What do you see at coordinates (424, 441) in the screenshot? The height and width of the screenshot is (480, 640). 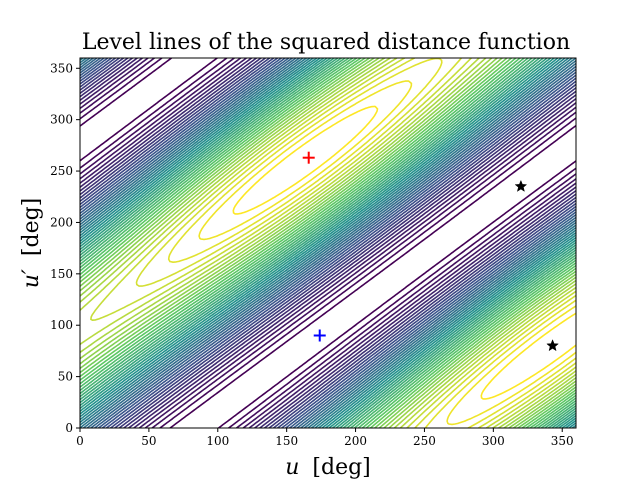 I see `x-tick-label: 250` at bounding box center [424, 441].